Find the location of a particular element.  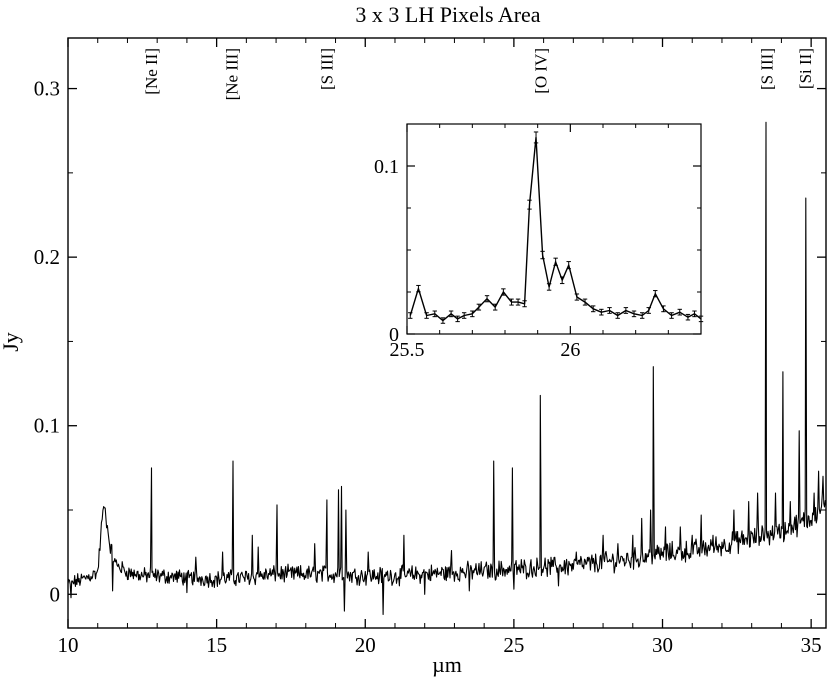

x-tick-label: 25 is located at coordinates (513, 645).